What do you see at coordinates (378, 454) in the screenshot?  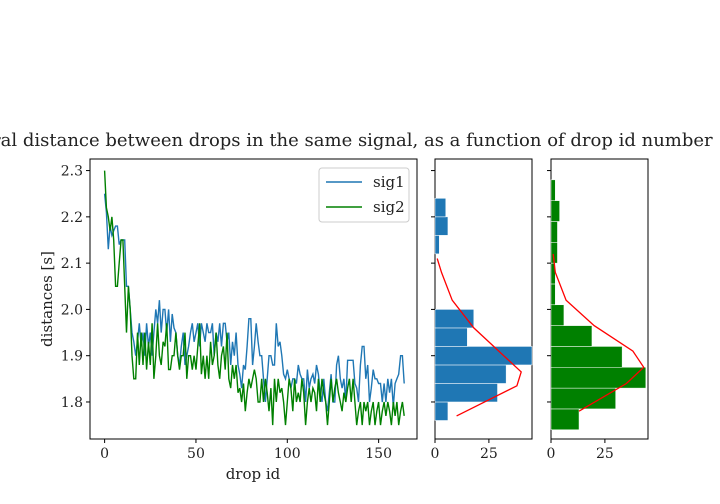 I see `x-tick-label: 150` at bounding box center [378, 454].